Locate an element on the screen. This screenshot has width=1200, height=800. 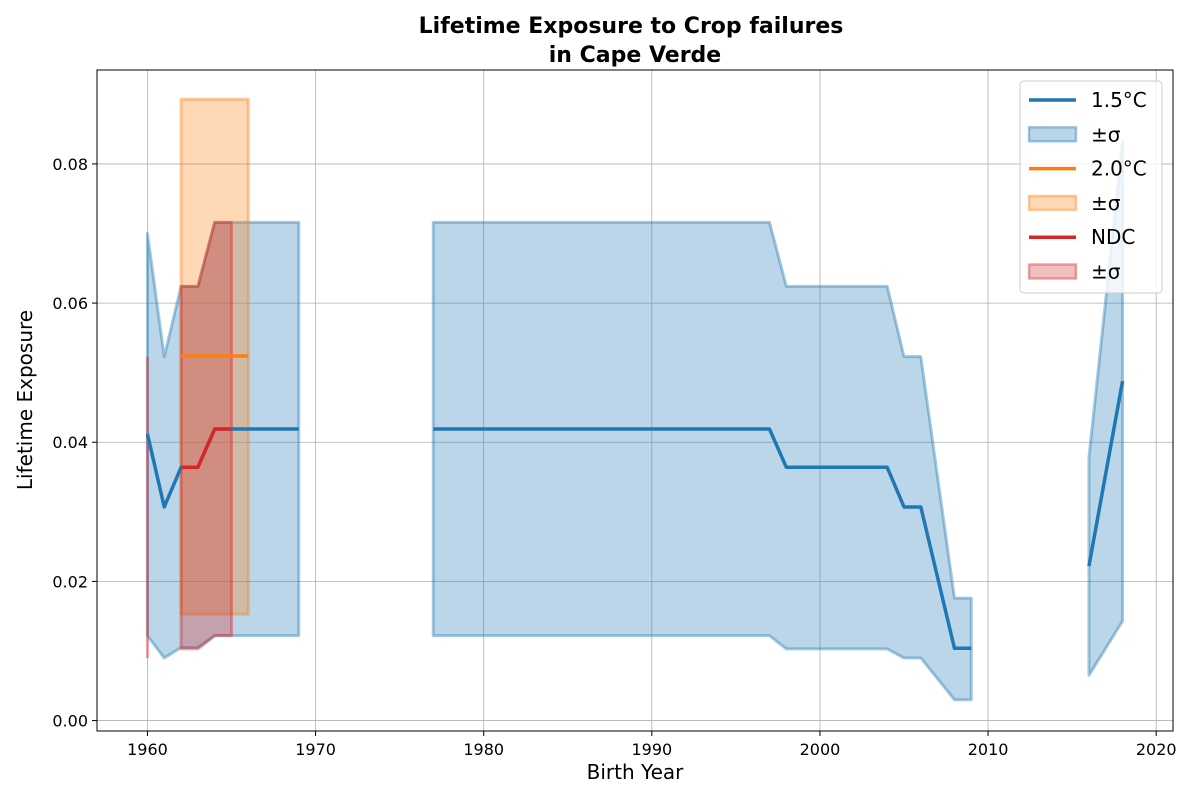
legend-patch-ndc is located at coordinates (1052, 271).